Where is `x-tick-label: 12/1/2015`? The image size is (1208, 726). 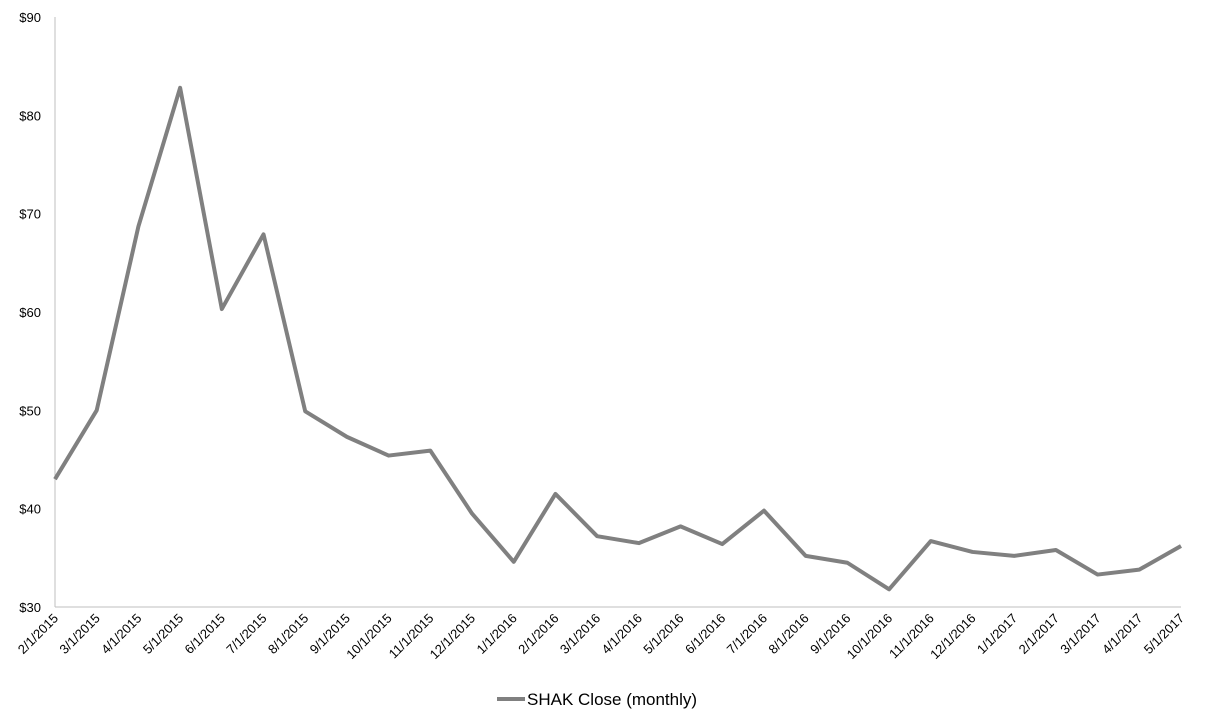 x-tick-label: 12/1/2015 is located at coordinates (453, 637).